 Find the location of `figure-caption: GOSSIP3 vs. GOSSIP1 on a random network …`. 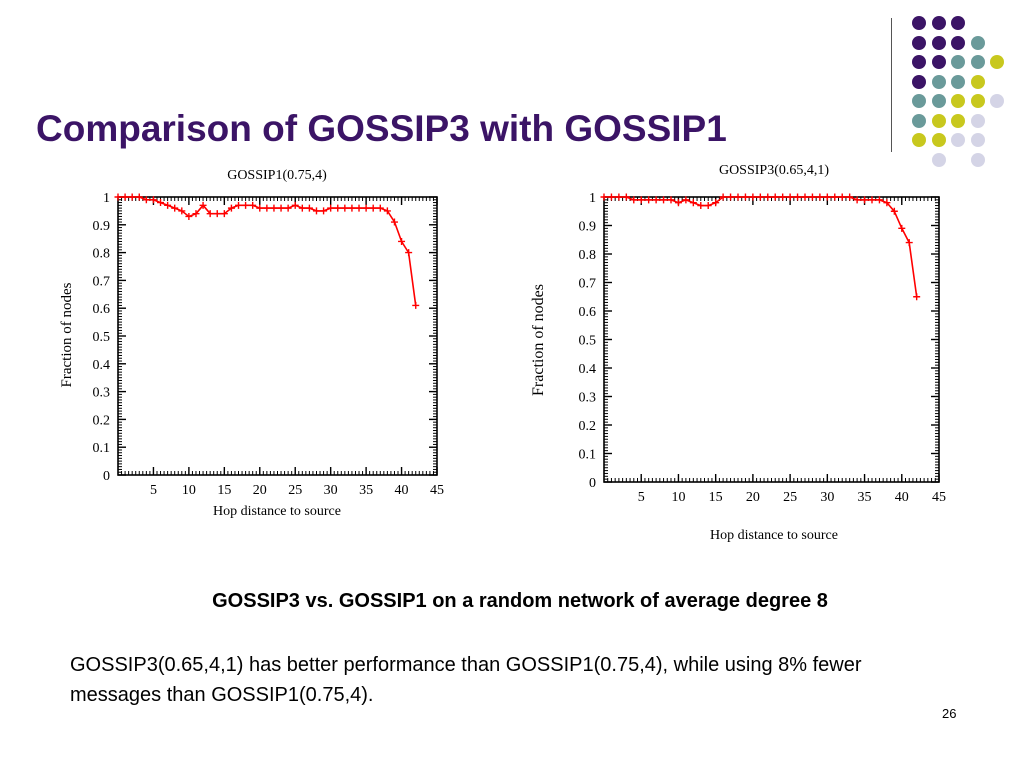

figure-caption: GOSSIP3 vs. GOSSIP1 on a random network … is located at coordinates (520, 601).